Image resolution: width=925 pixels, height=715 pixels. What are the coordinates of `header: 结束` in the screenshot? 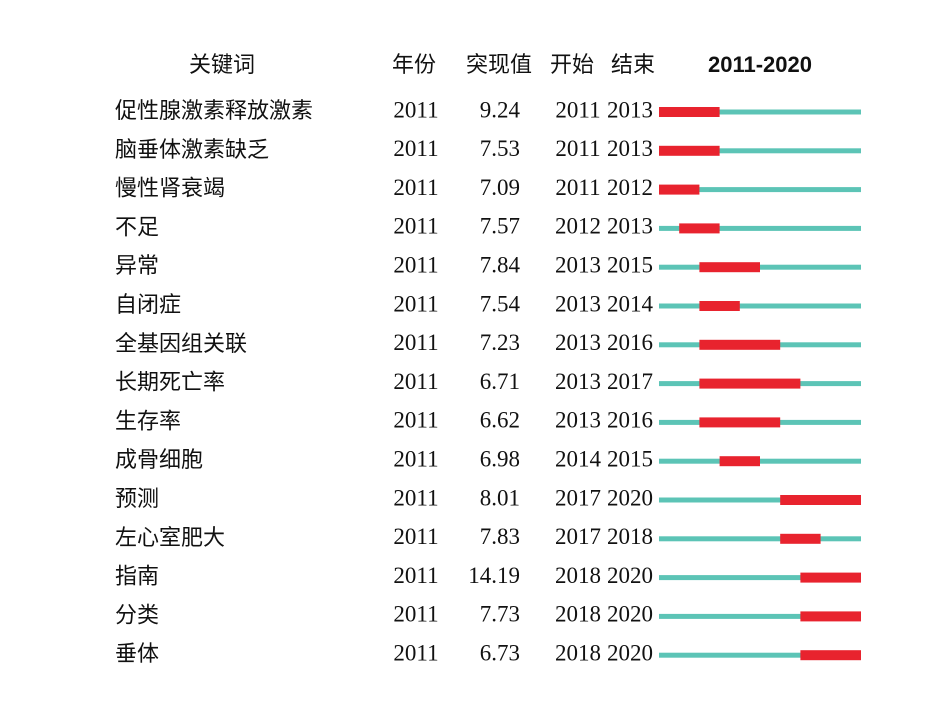 It's located at (633, 65).